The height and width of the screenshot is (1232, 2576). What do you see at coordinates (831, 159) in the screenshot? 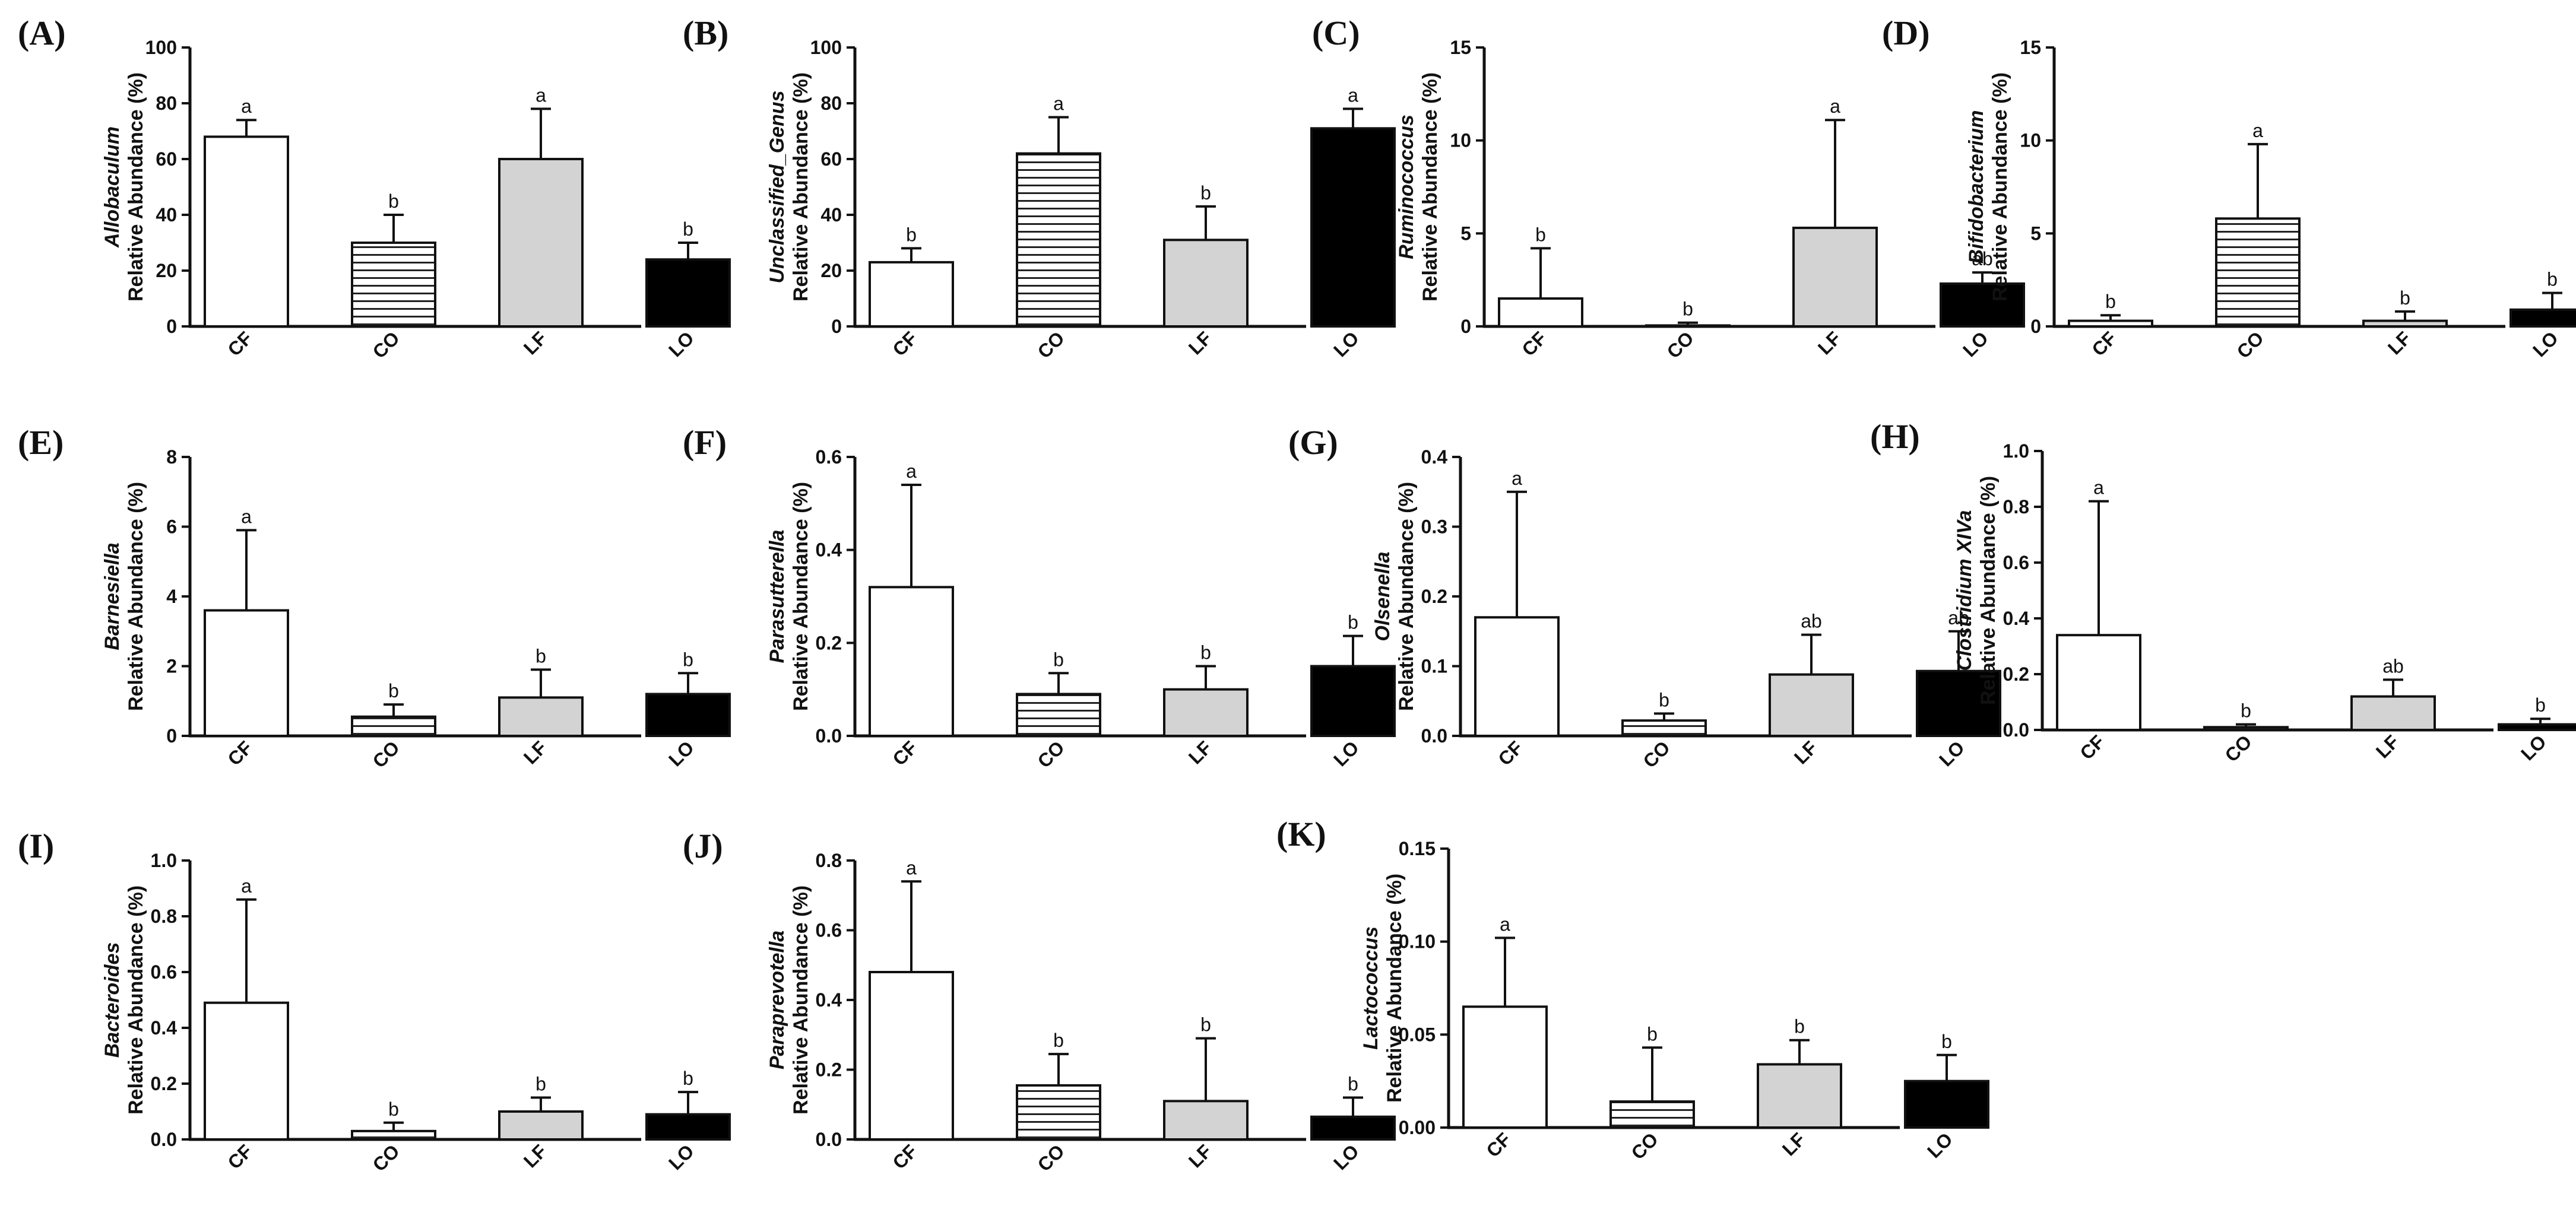
I see `y-tick-label: 60` at bounding box center [831, 159].